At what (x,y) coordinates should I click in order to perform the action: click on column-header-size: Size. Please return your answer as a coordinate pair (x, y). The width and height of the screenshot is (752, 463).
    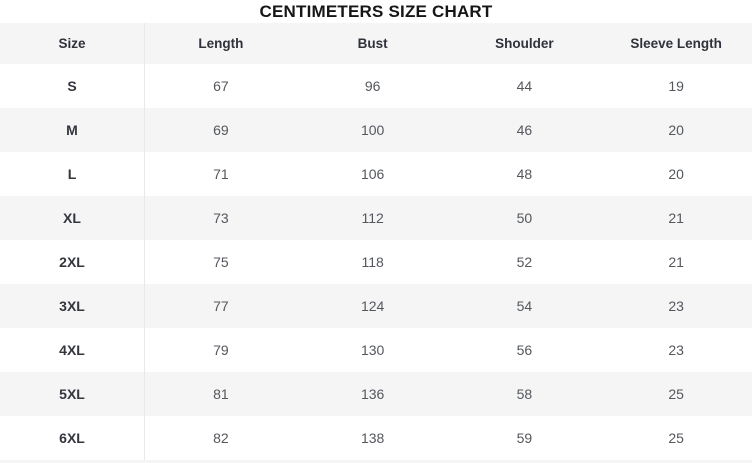
    Looking at the image, I should click on (72, 43).